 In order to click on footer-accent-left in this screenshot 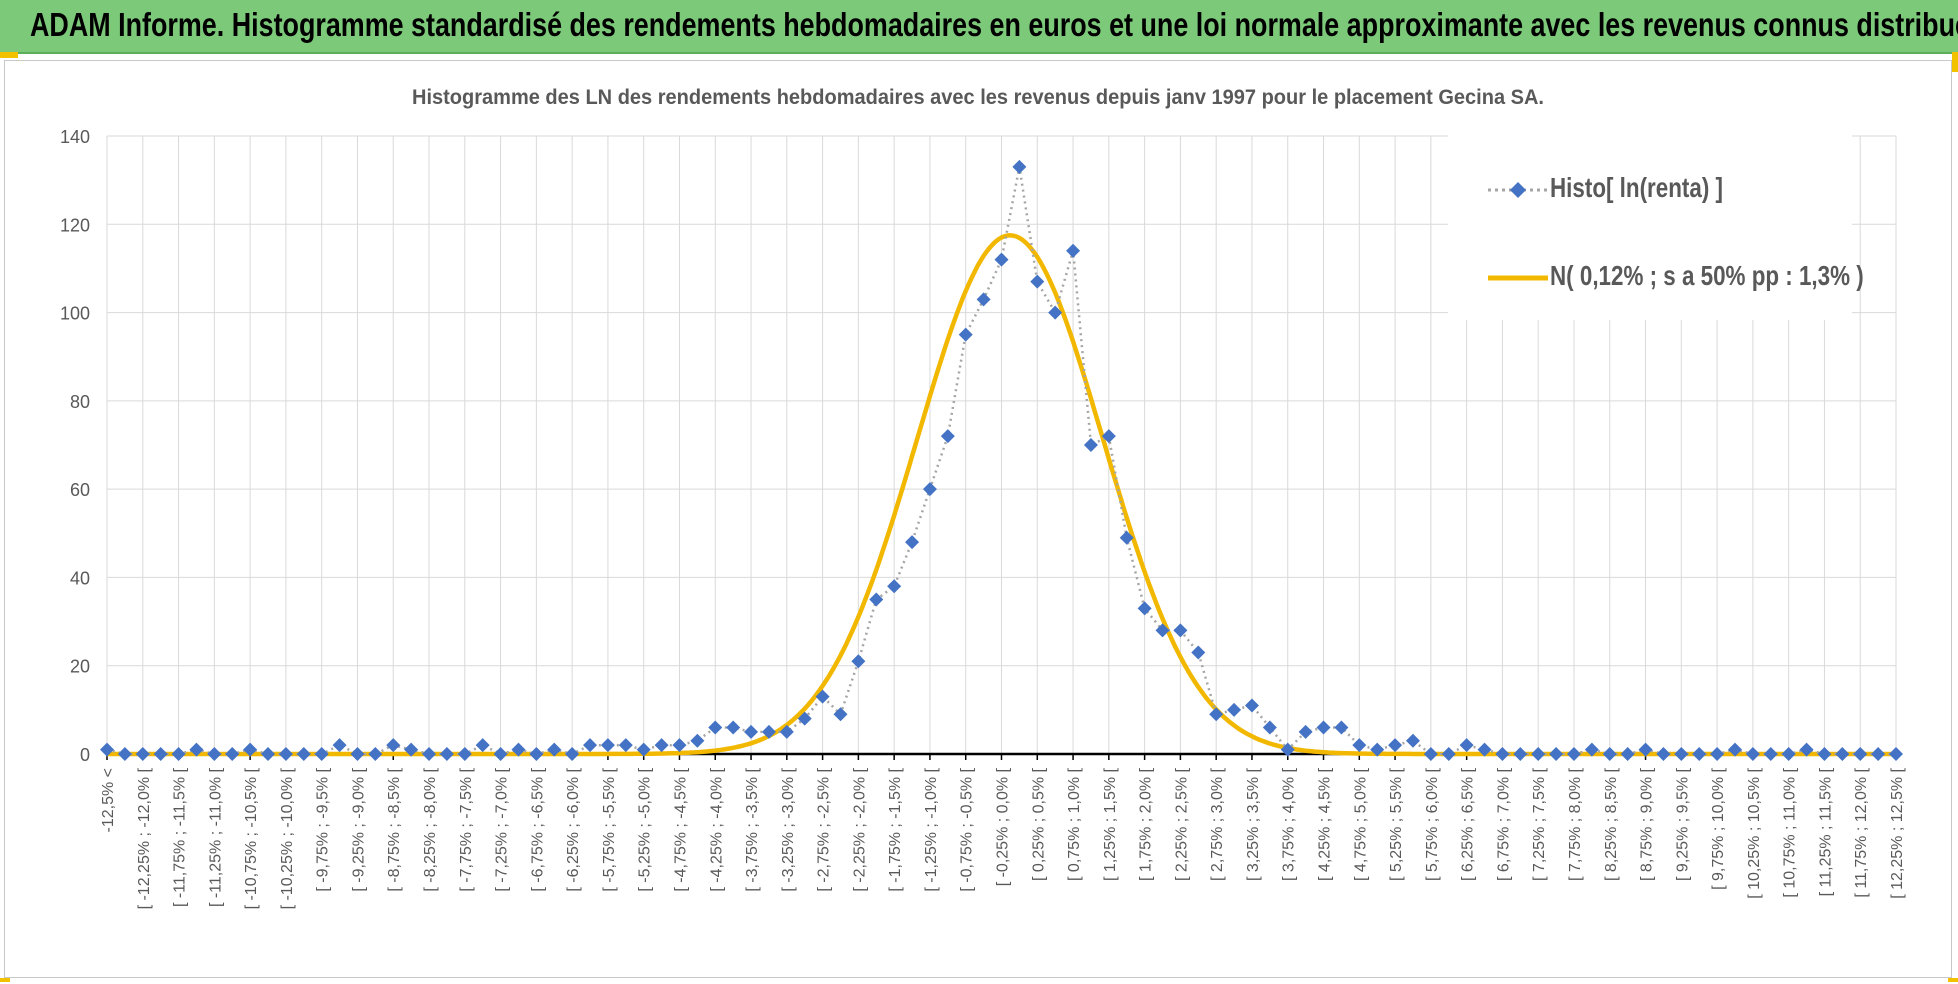, I will do `click(5, 980)`.